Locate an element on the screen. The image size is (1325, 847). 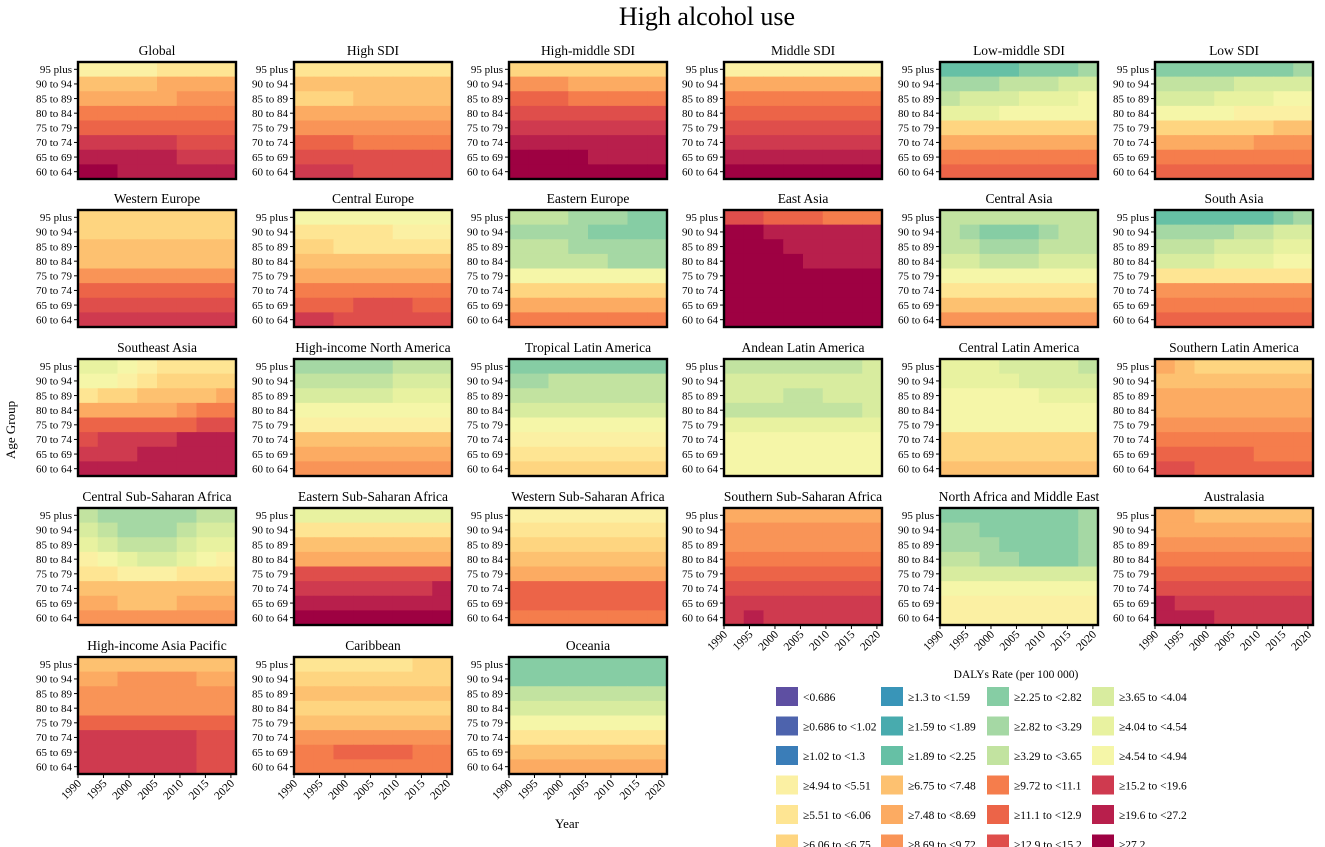
age-tick-label: 75 to 79 is located at coordinates (485, 426).